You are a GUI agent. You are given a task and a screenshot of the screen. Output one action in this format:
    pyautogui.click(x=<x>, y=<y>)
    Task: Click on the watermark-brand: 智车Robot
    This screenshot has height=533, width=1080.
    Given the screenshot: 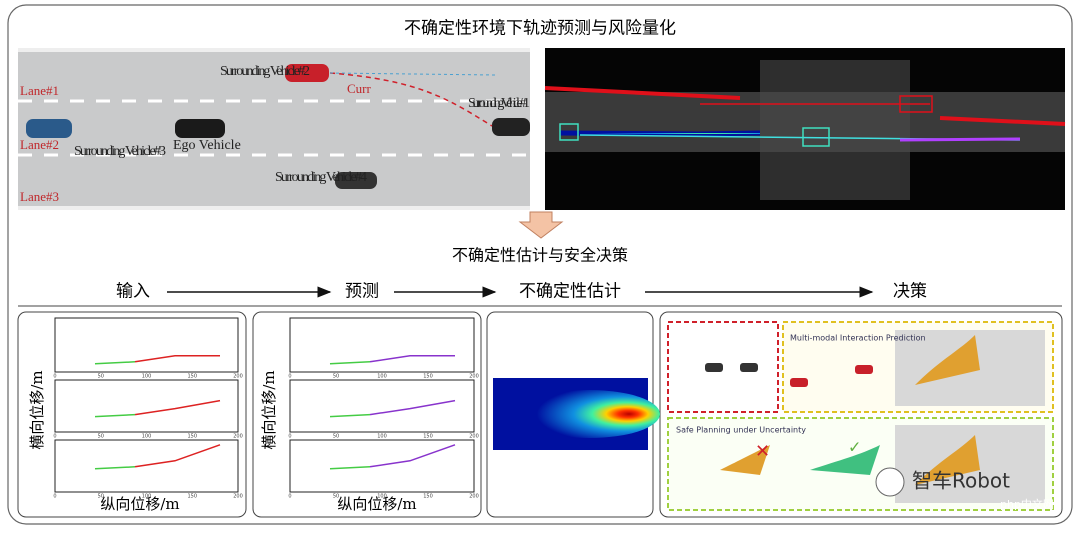 What is the action you would take?
    pyautogui.click(x=961, y=481)
    